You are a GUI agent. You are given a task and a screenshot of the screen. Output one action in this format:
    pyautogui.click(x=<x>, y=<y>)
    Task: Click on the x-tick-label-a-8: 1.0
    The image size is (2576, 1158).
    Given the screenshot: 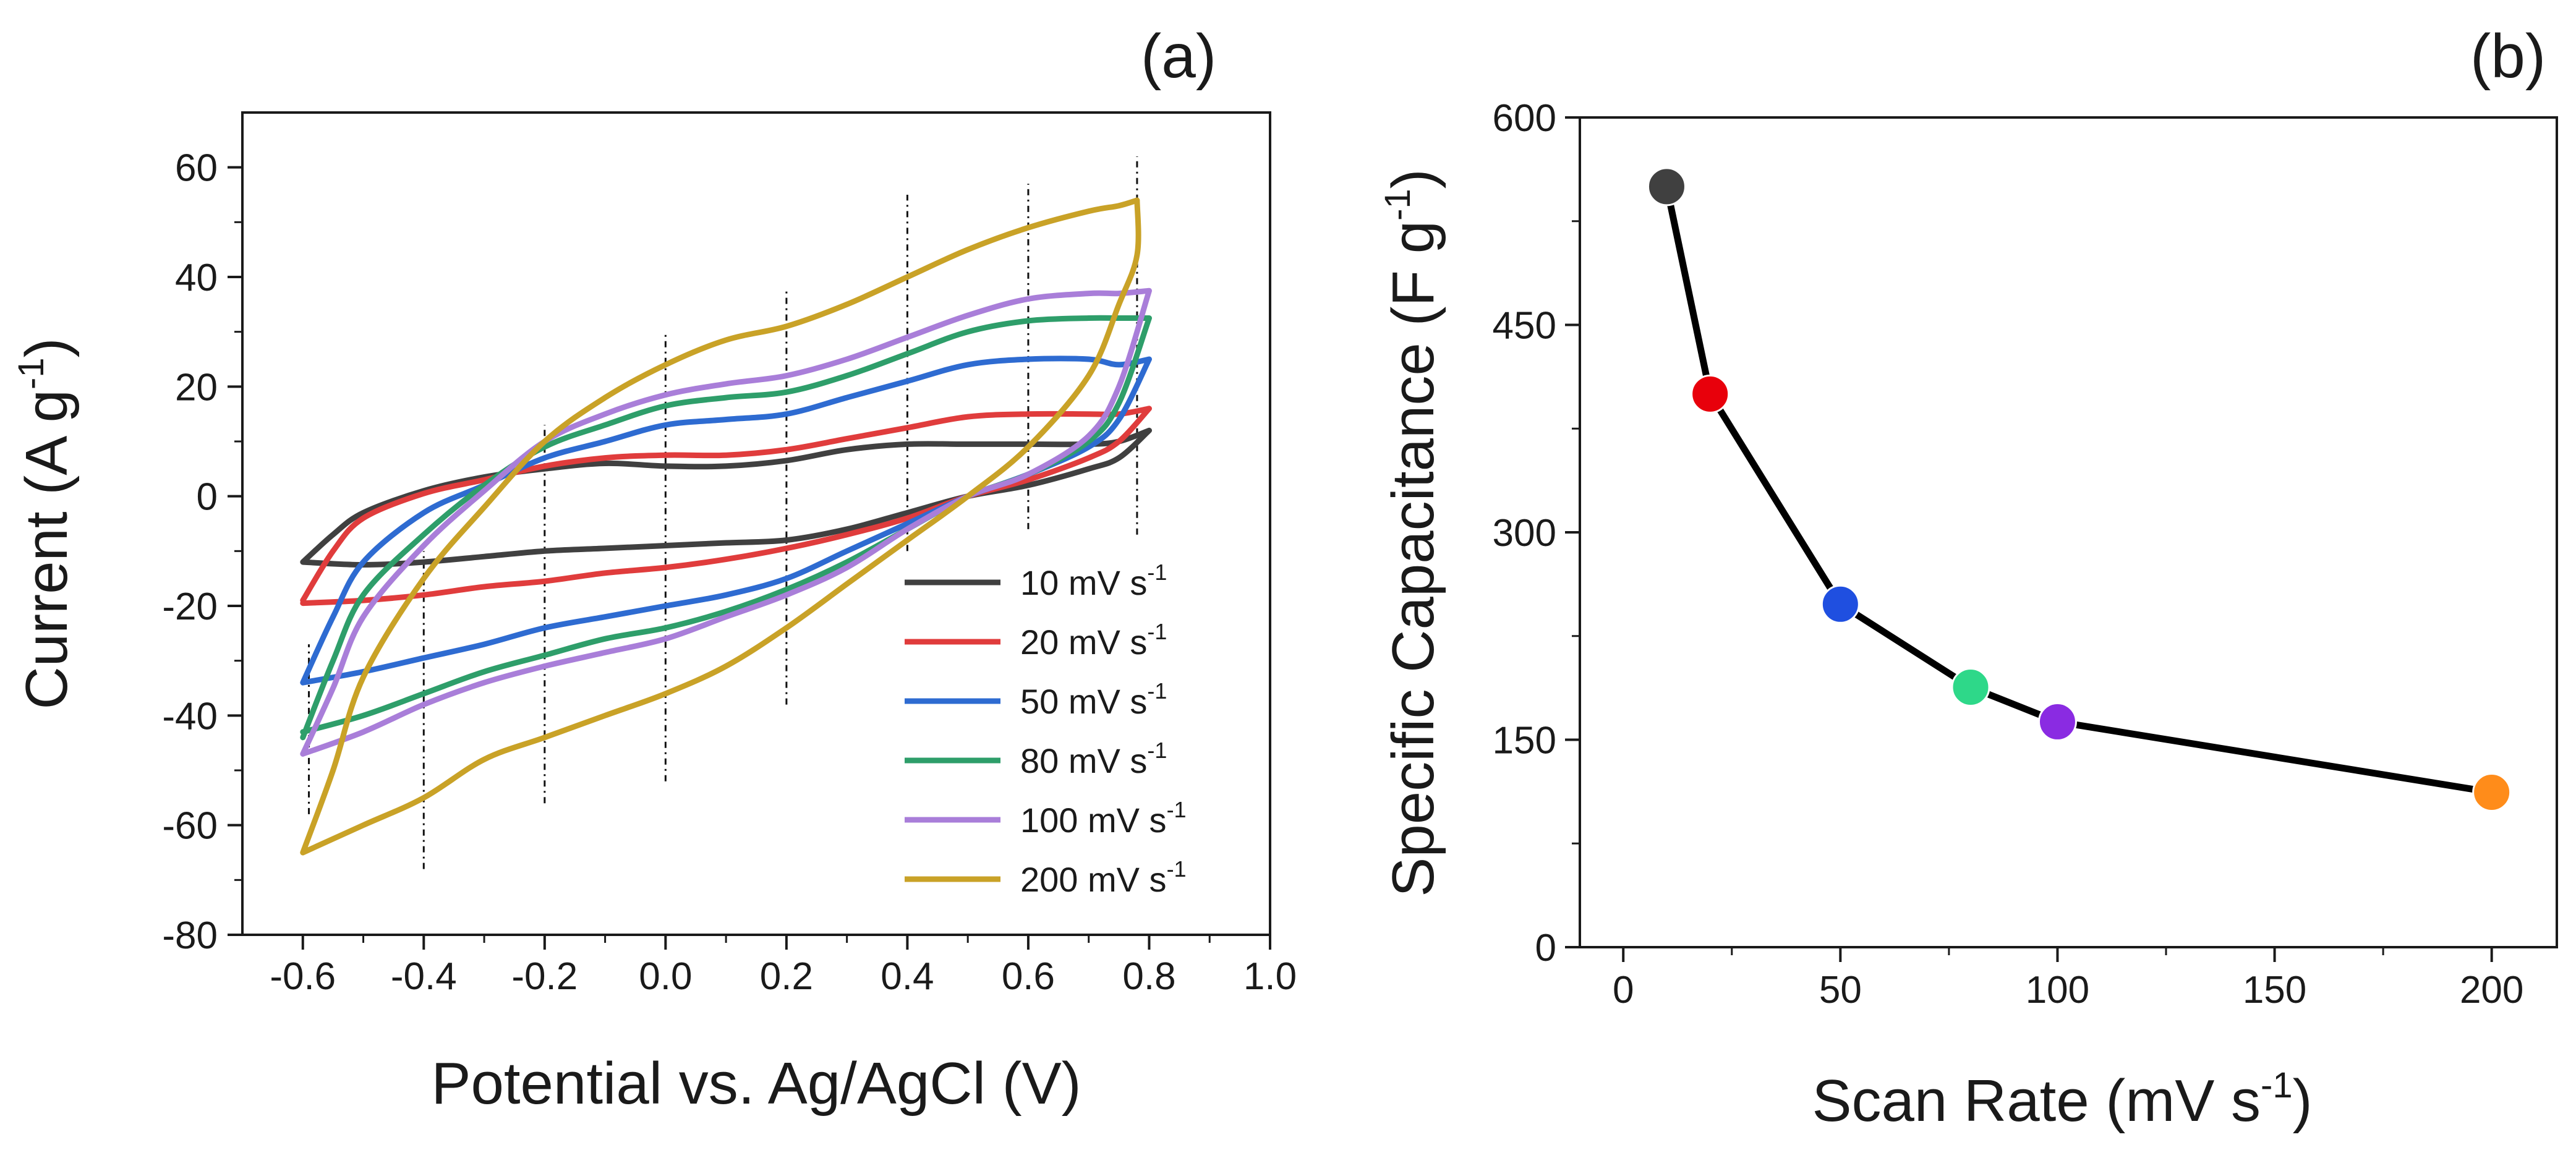 What is the action you would take?
    pyautogui.click(x=1270, y=976)
    